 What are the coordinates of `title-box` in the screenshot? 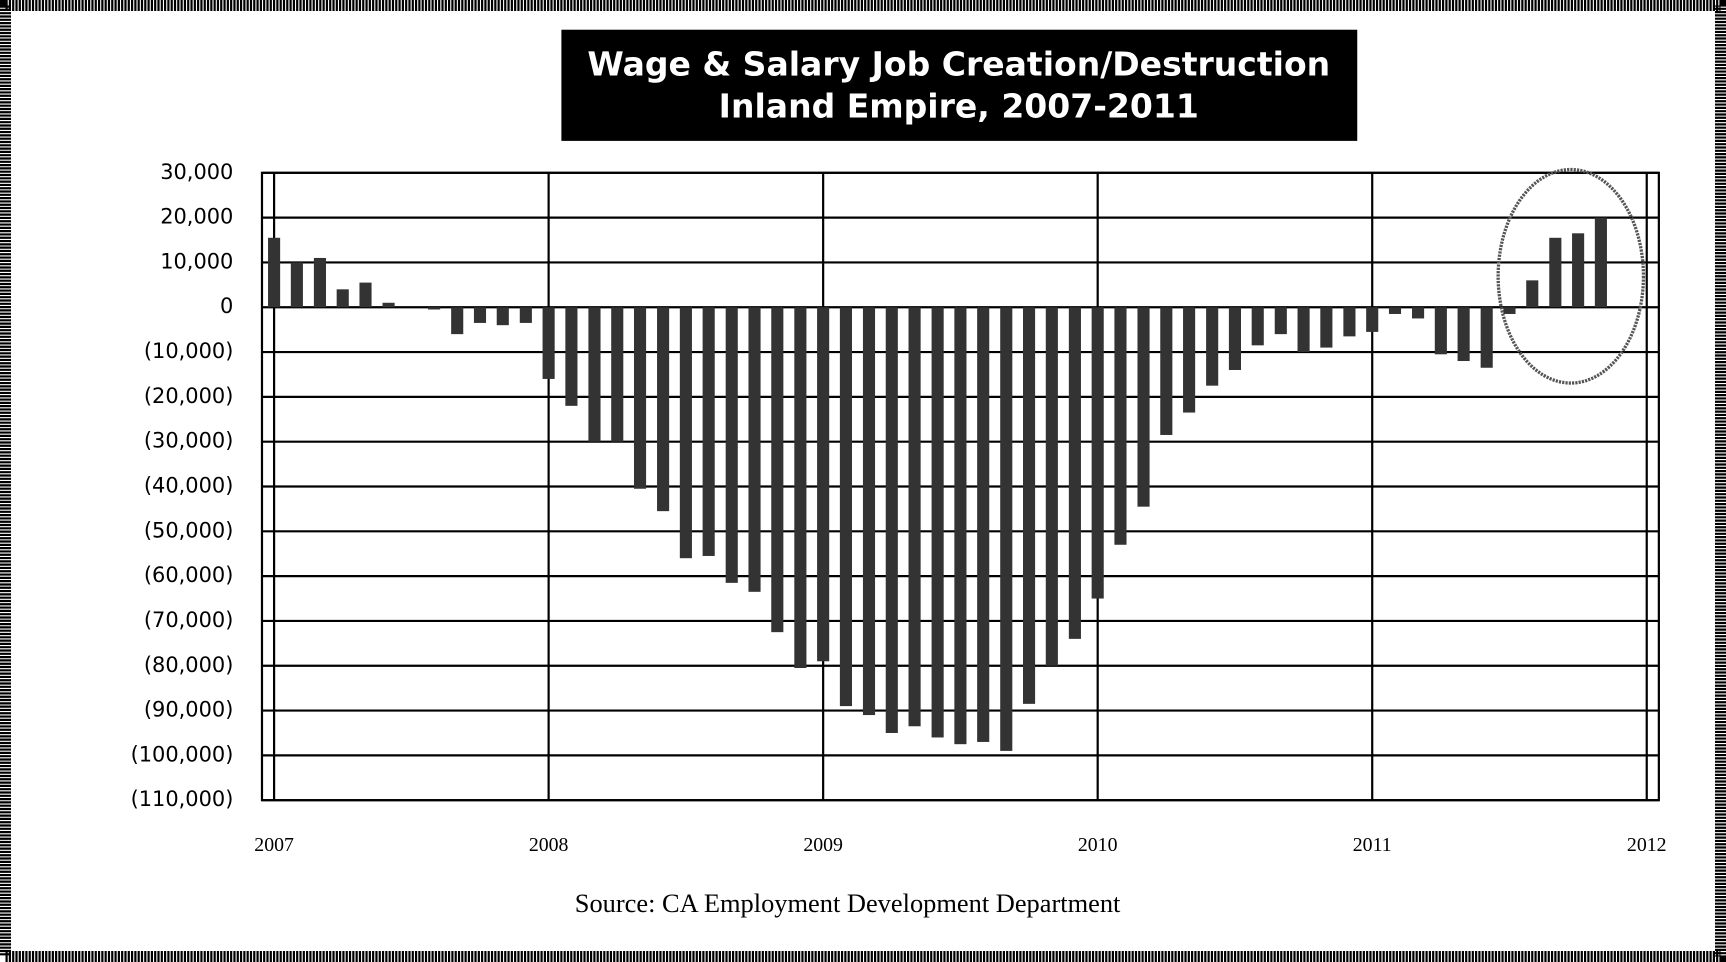 It's located at (959, 85).